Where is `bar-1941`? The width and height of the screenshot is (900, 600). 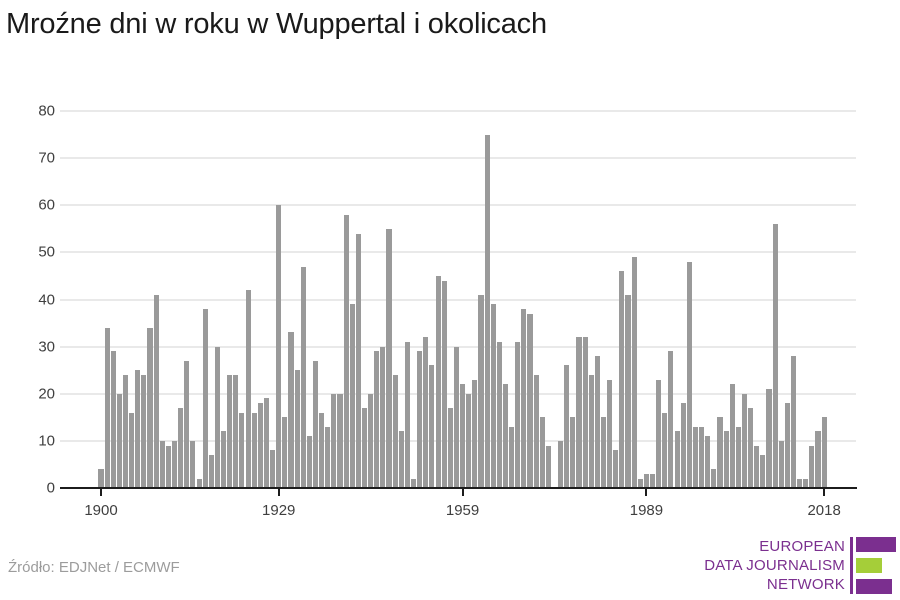
bar-1941 is located at coordinates (352, 396).